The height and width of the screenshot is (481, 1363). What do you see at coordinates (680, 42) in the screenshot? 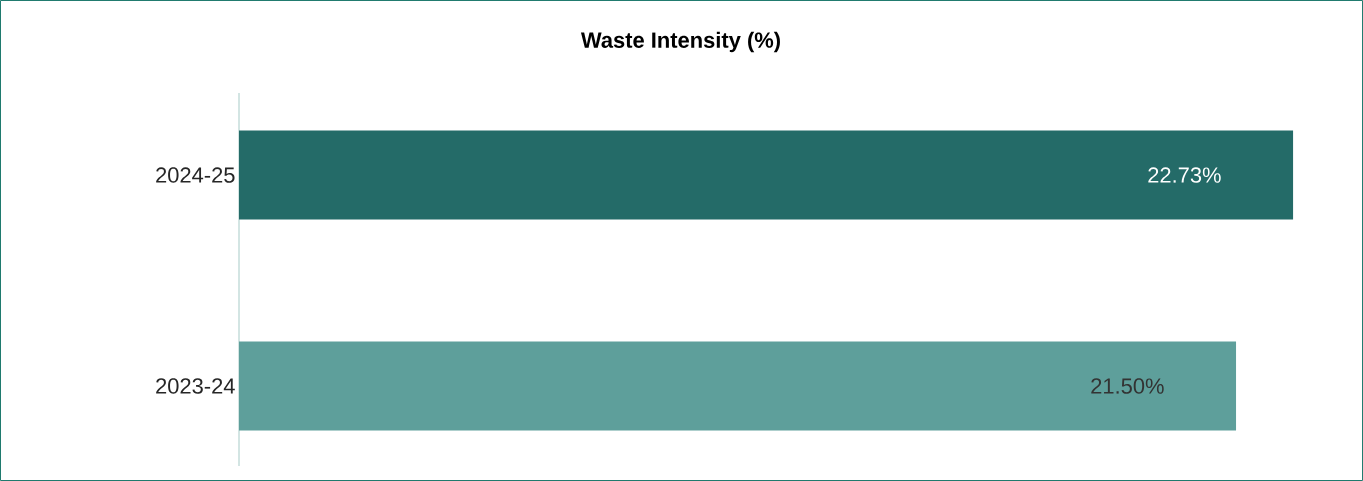
I see `chart-title: Waste Intensity (%)` at bounding box center [680, 42].